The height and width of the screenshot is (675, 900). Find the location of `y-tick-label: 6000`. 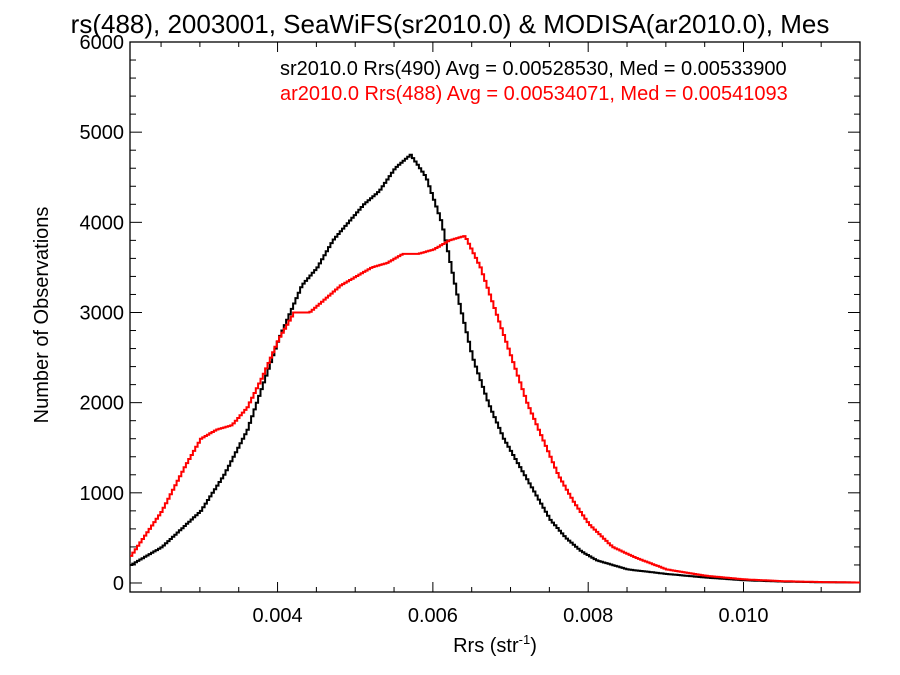

y-tick-label: 6000 is located at coordinates (102, 43).